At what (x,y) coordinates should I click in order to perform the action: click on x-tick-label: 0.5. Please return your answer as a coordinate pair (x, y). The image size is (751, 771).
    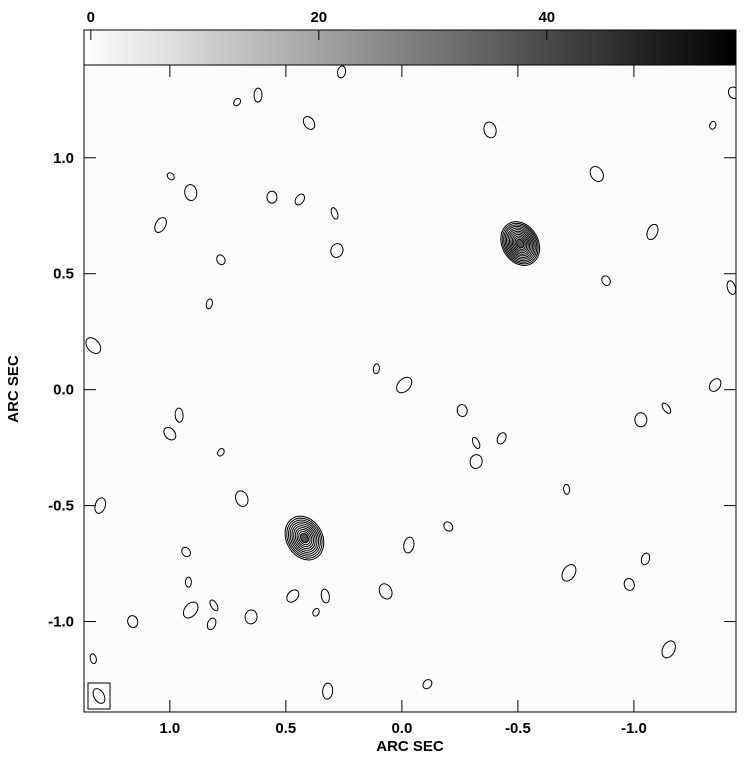
    Looking at the image, I should click on (285, 728).